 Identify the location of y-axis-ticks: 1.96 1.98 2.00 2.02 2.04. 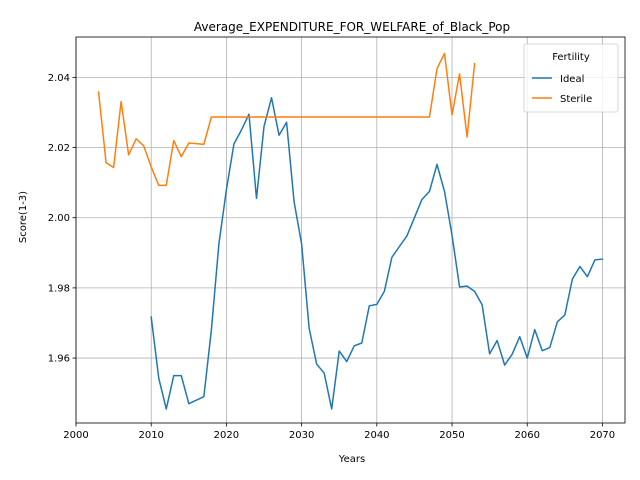
(62, 219).